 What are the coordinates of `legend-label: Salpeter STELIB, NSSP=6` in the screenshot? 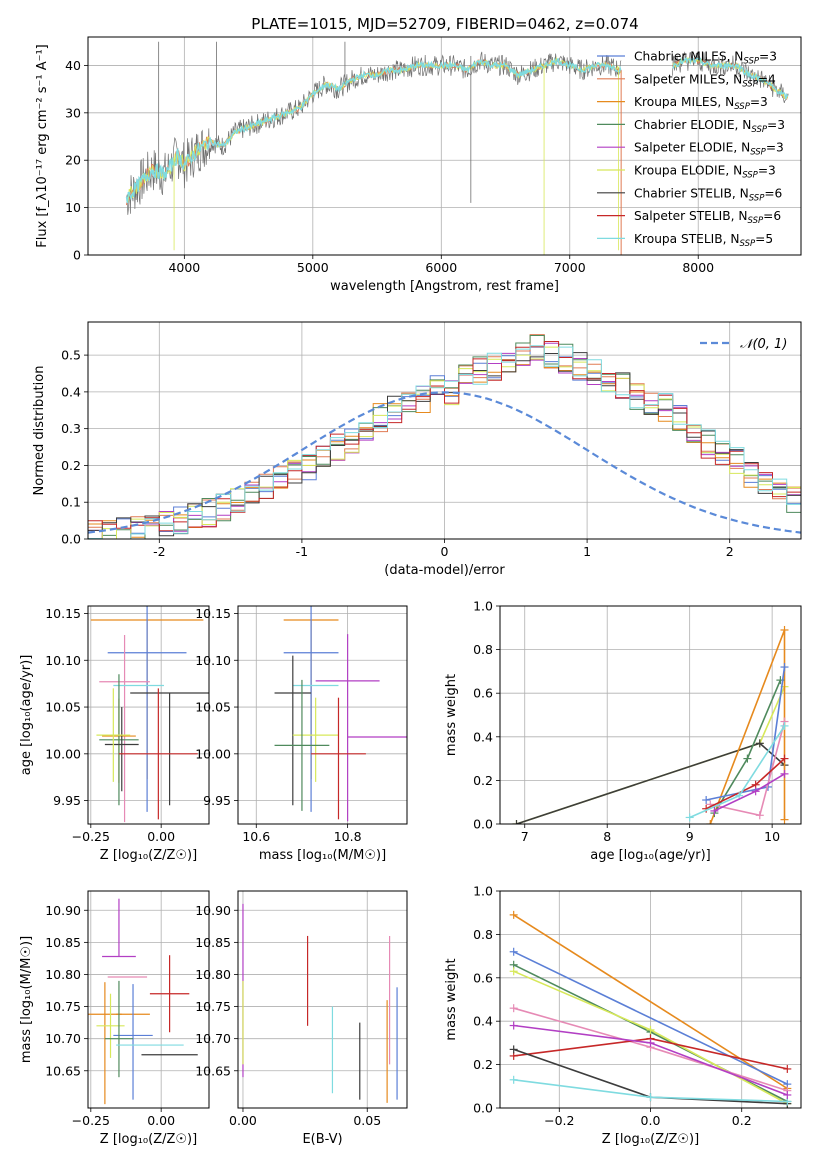 It's located at (707, 217).